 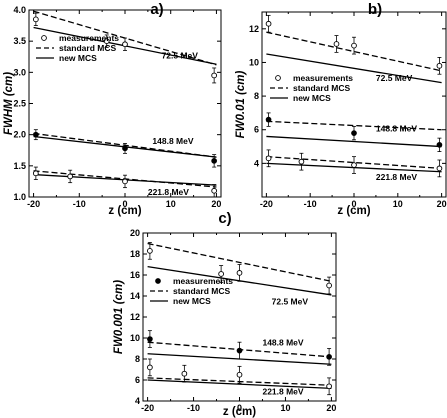 I want to click on panel-label-c: c), so click(x=224, y=218).